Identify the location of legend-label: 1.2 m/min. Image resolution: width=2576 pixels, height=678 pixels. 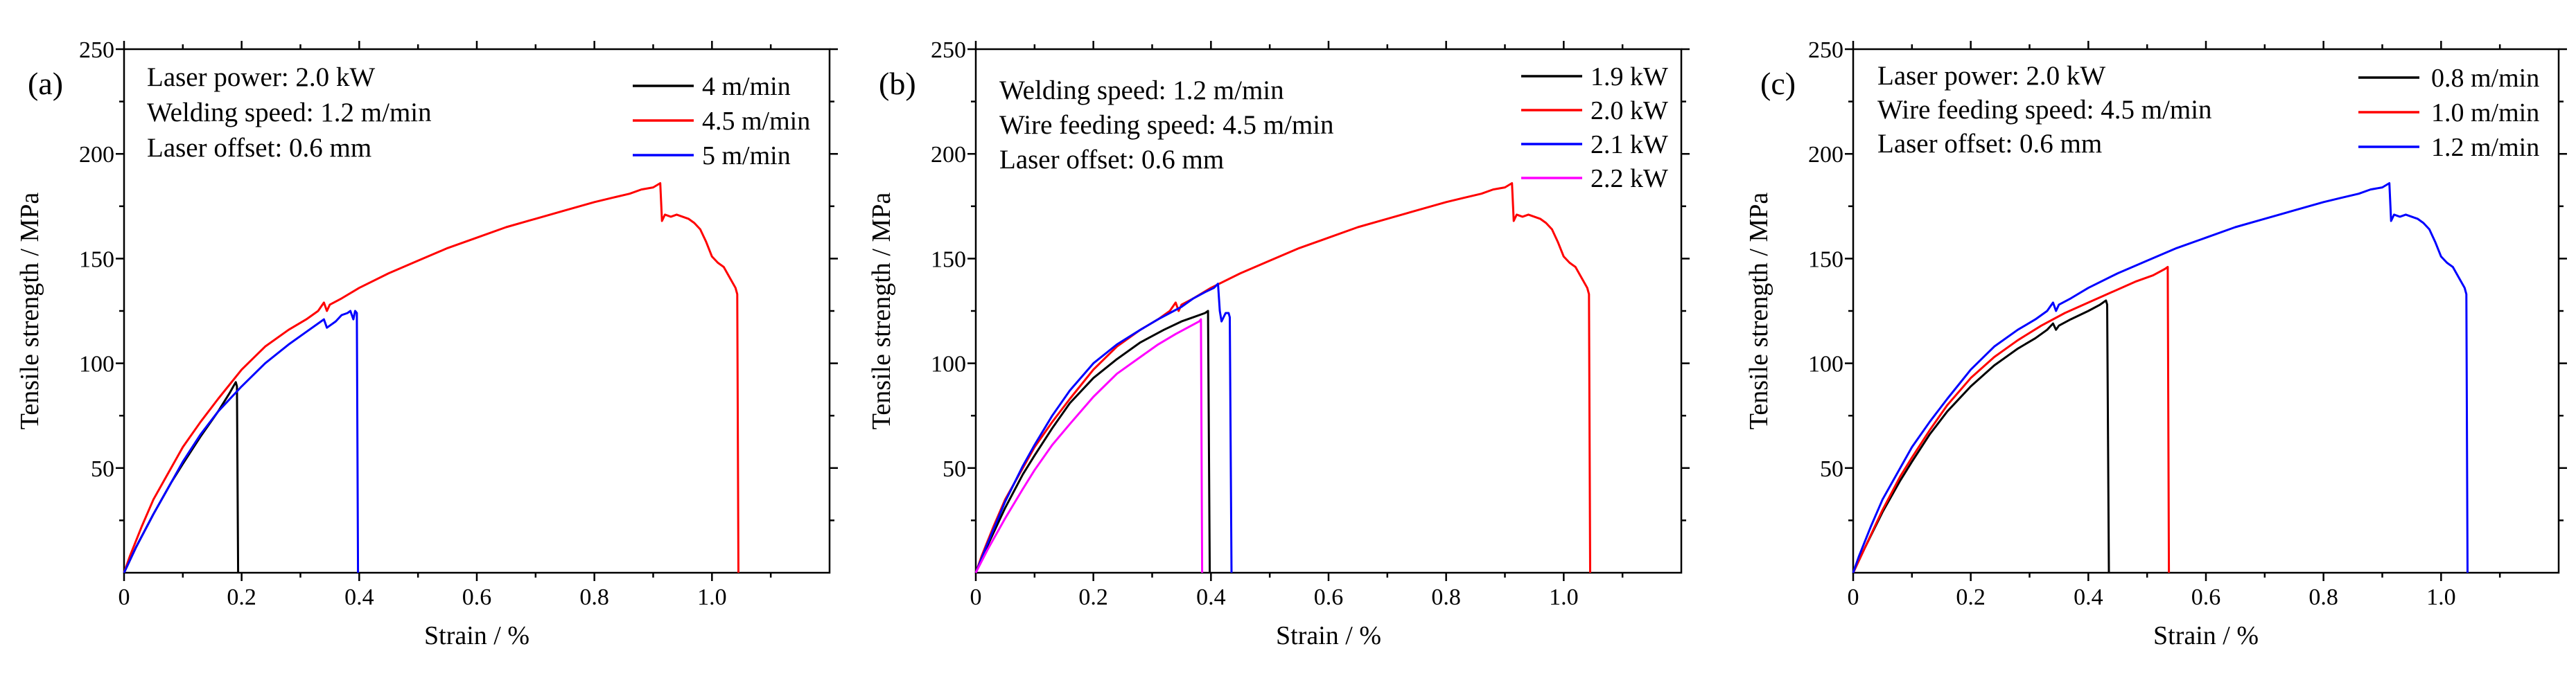
(2485, 147).